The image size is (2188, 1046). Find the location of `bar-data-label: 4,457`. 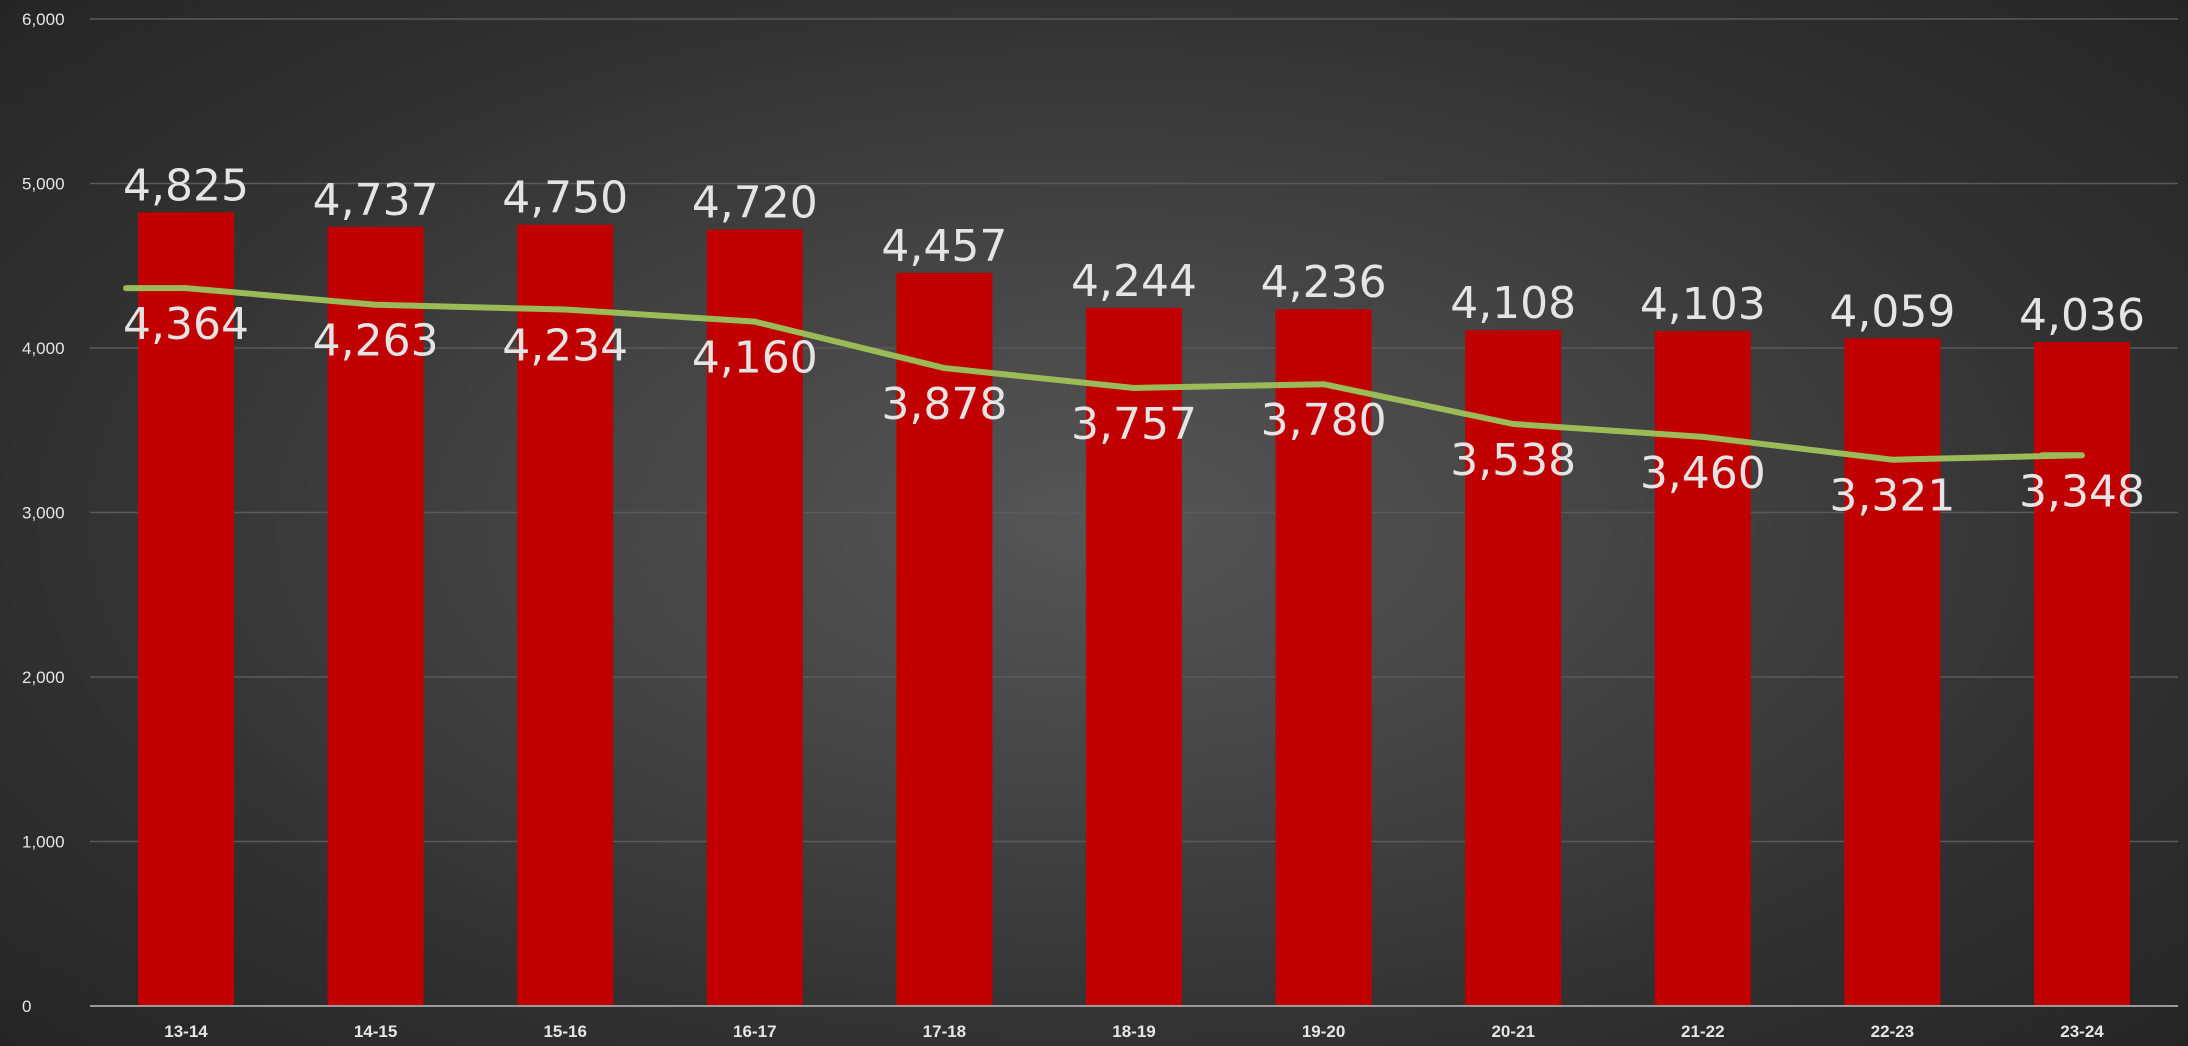

bar-data-label: 4,457 is located at coordinates (944, 246).